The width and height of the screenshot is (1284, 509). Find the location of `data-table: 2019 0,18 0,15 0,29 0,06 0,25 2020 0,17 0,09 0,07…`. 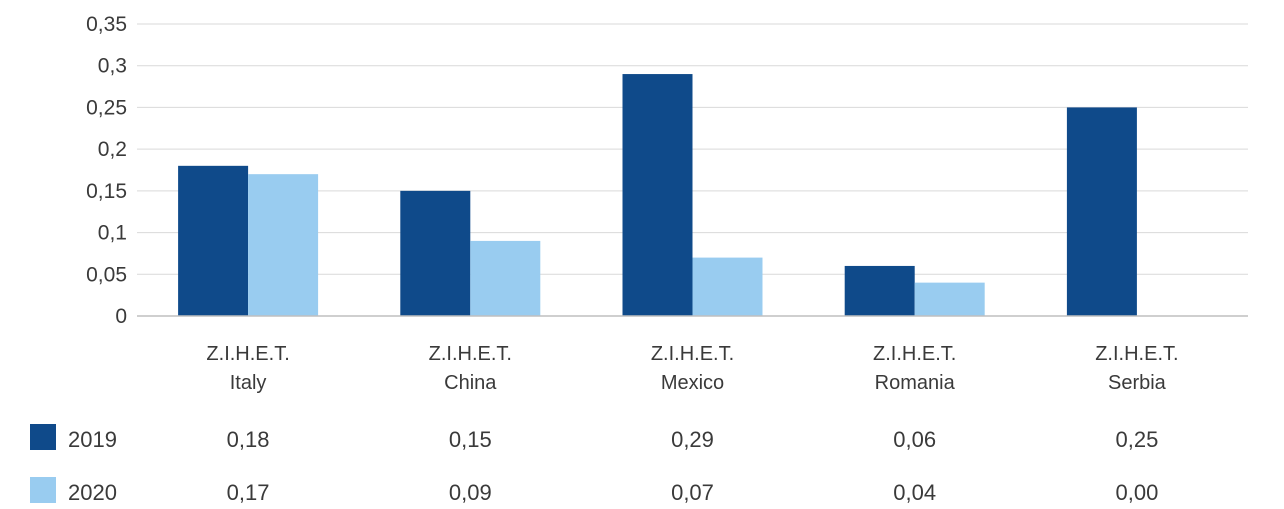

data-table: 2019 0,18 0,15 0,29 0,06 0,25 2020 0,17 0,09 0,07… is located at coordinates (594, 464).